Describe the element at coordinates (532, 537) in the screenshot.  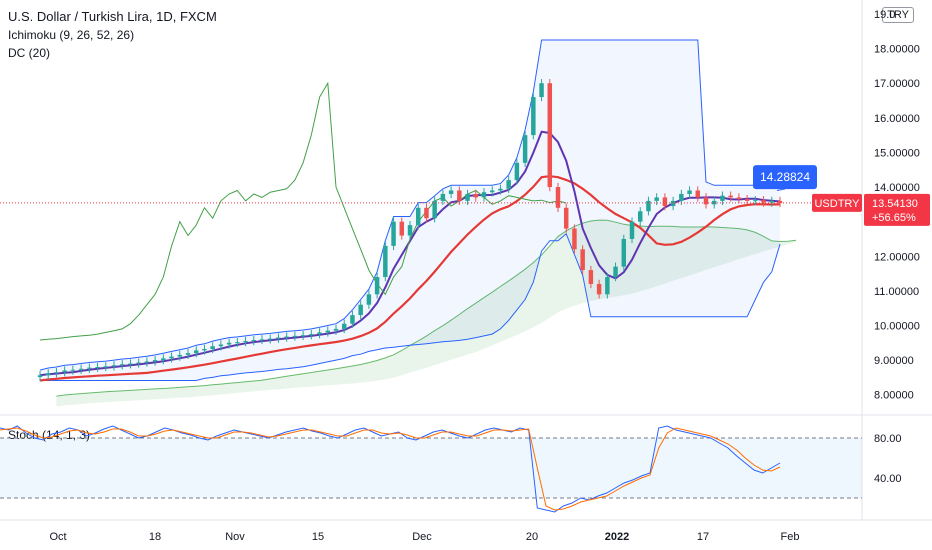
I see `time-tick-label: 20` at that location.